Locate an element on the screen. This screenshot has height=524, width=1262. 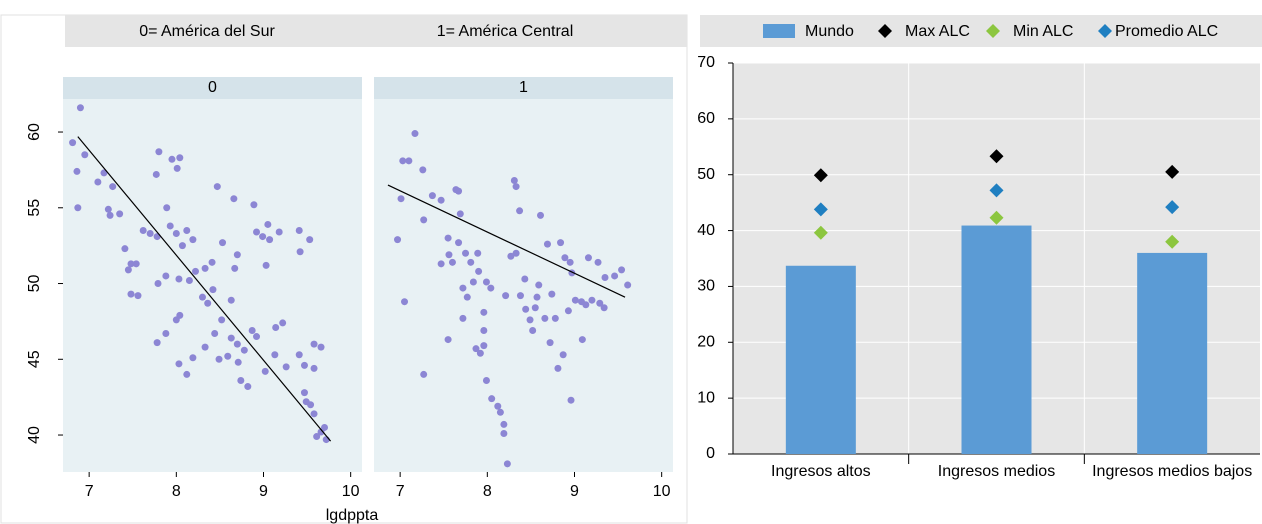
group-label: 1= América Central is located at coordinates (505, 31).